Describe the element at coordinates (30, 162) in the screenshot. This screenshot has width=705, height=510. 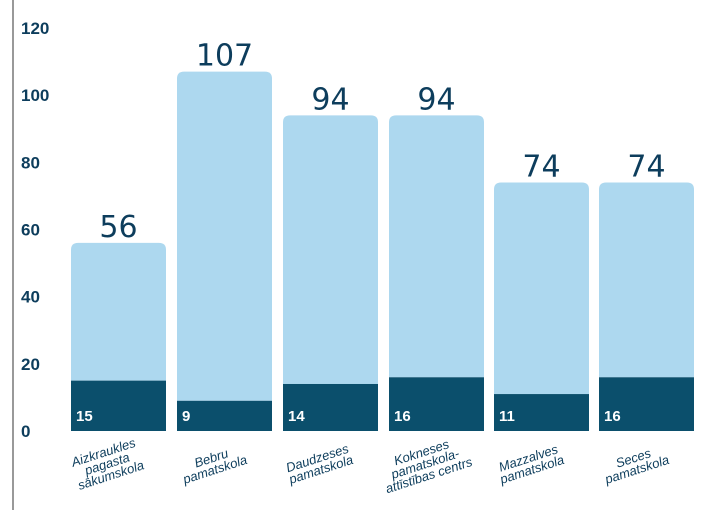
I see `y-tick-label: 80` at that location.